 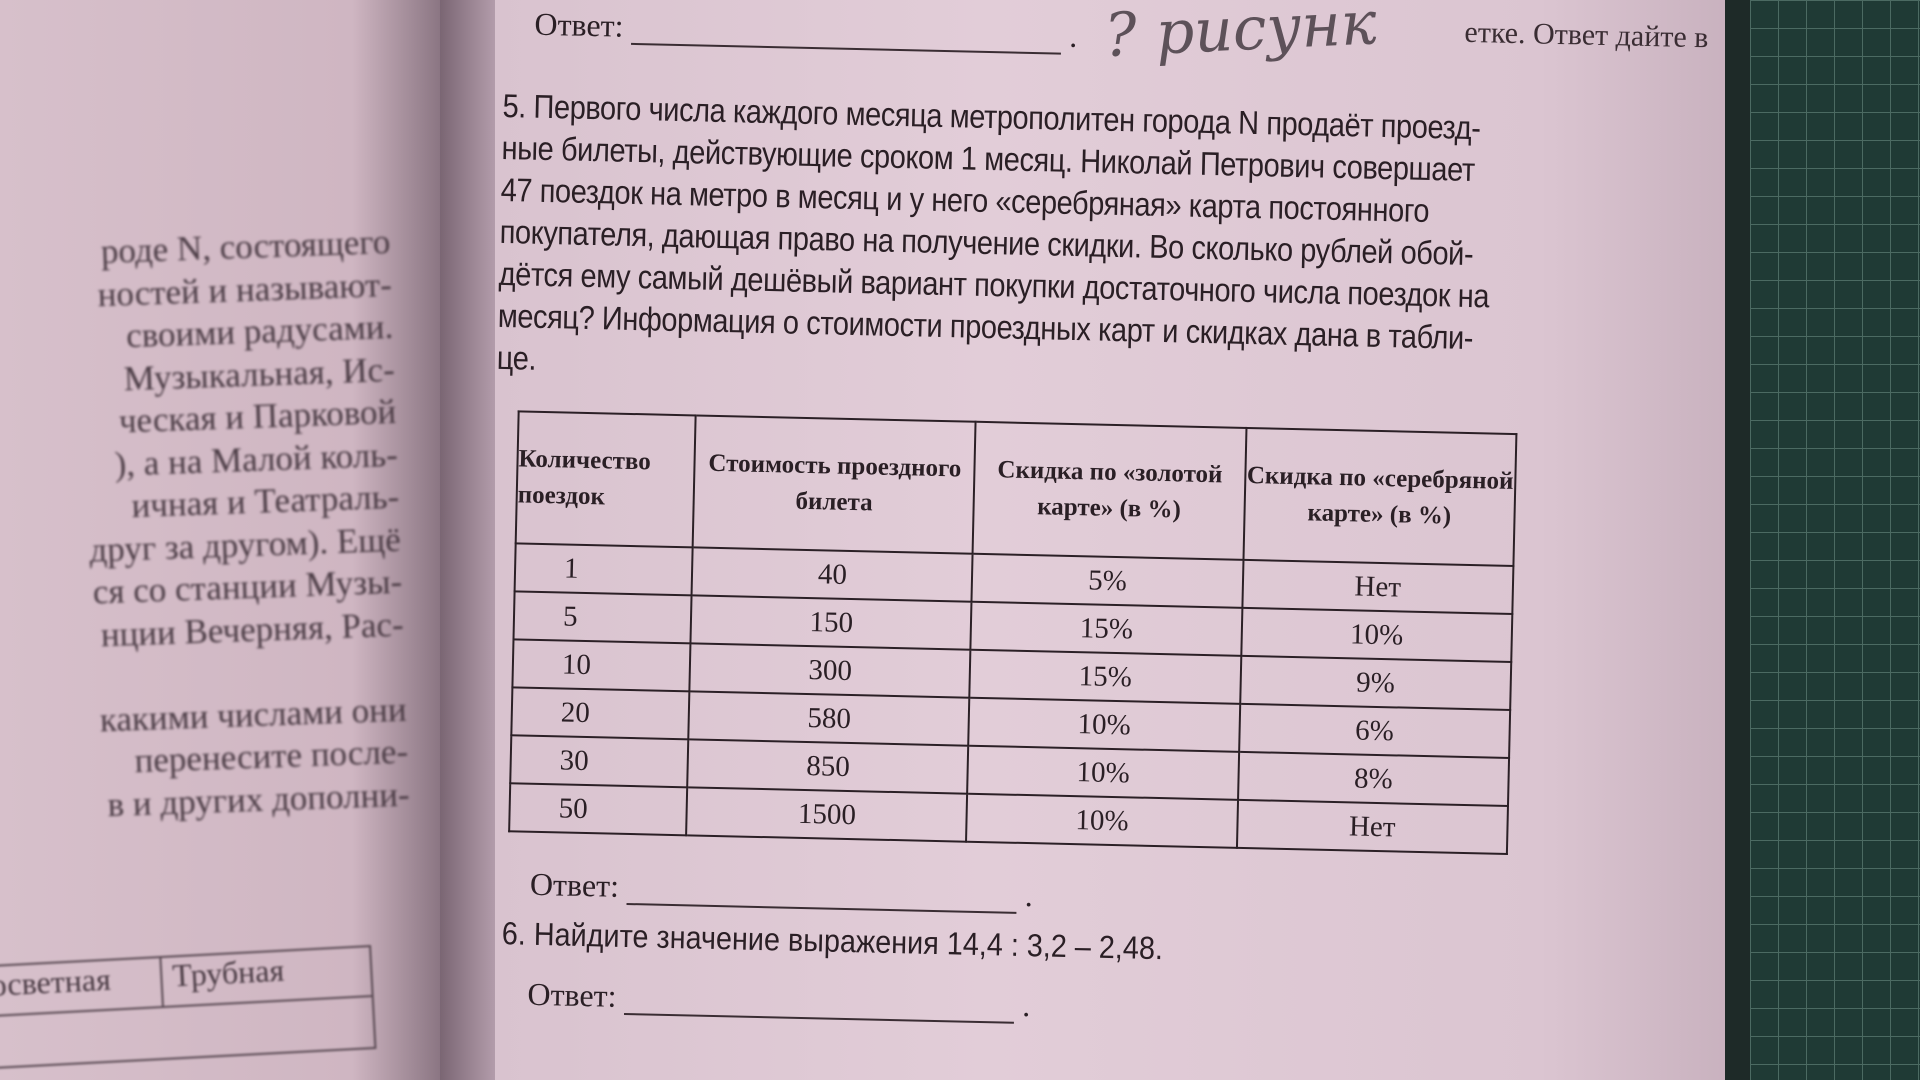 What do you see at coordinates (832, 574) in the screenshot?
I see `table-cell: 40` at bounding box center [832, 574].